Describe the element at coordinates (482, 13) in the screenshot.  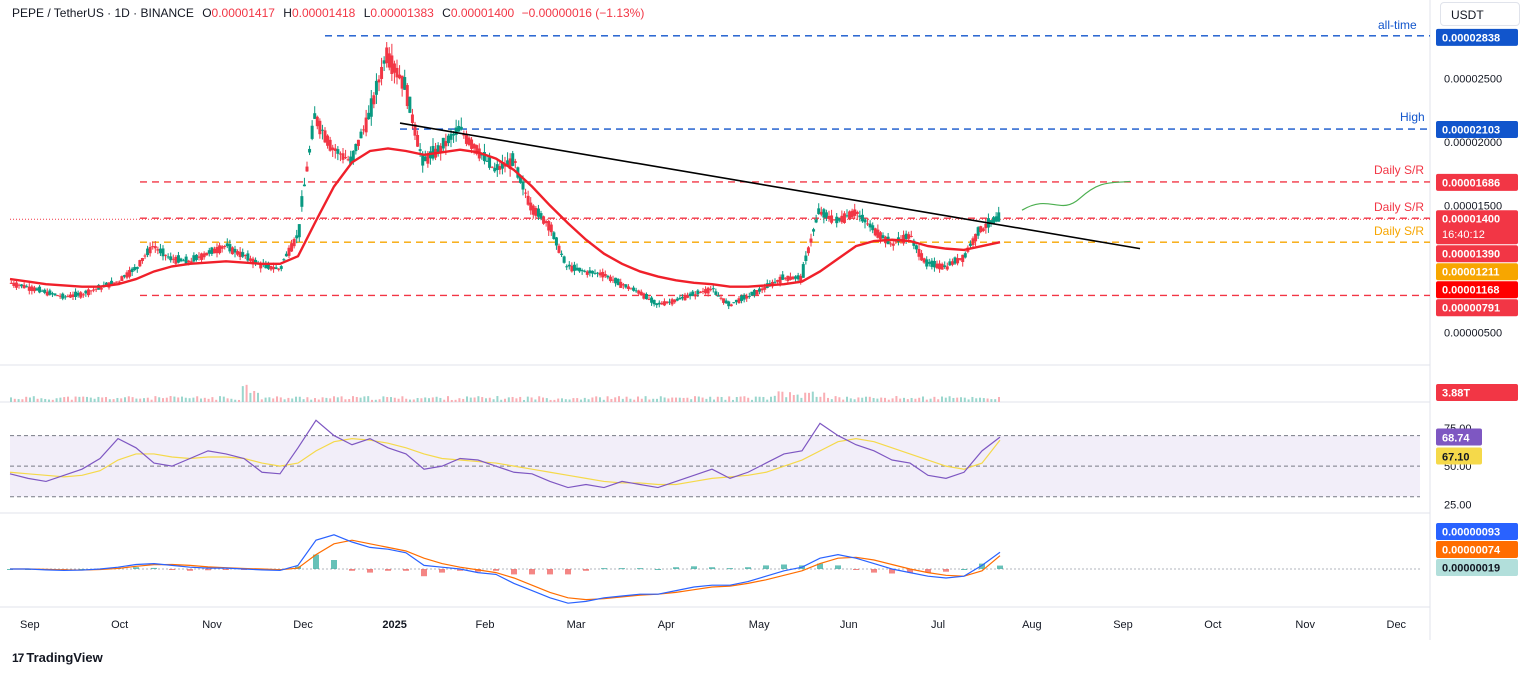
I see `close-value: 0.00001400` at that location.